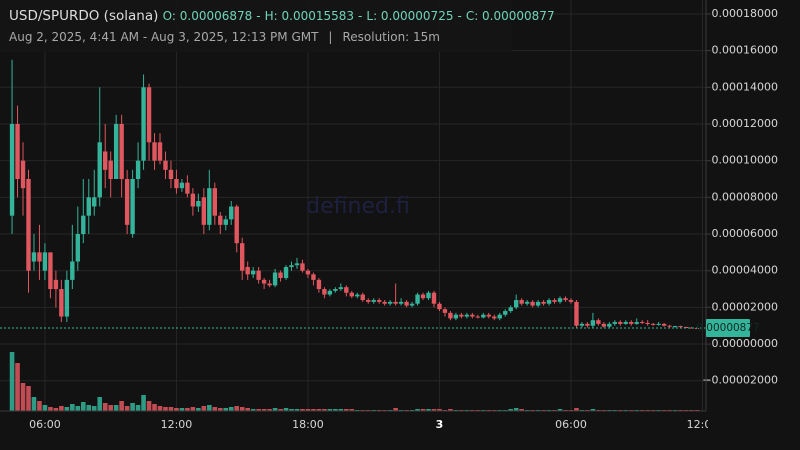  Describe the element at coordinates (745, 123) in the screenshot. I see `y-tick-label: 0.00012000` at that location.